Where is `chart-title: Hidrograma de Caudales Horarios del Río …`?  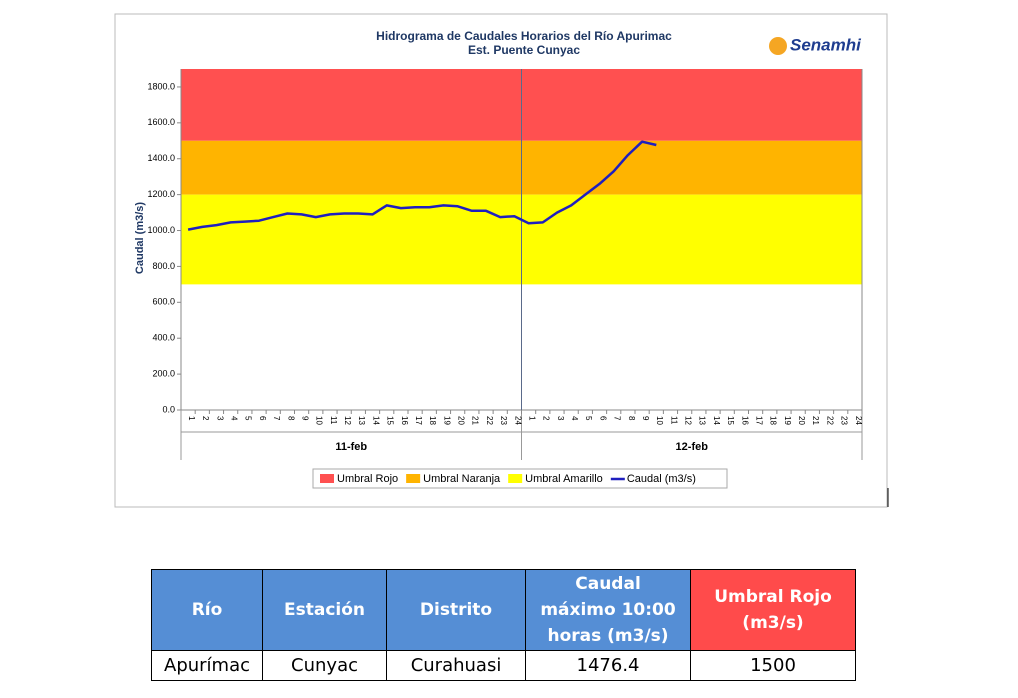
chart-title: Hidrograma de Caudales Horarios del Río … is located at coordinates (524, 36).